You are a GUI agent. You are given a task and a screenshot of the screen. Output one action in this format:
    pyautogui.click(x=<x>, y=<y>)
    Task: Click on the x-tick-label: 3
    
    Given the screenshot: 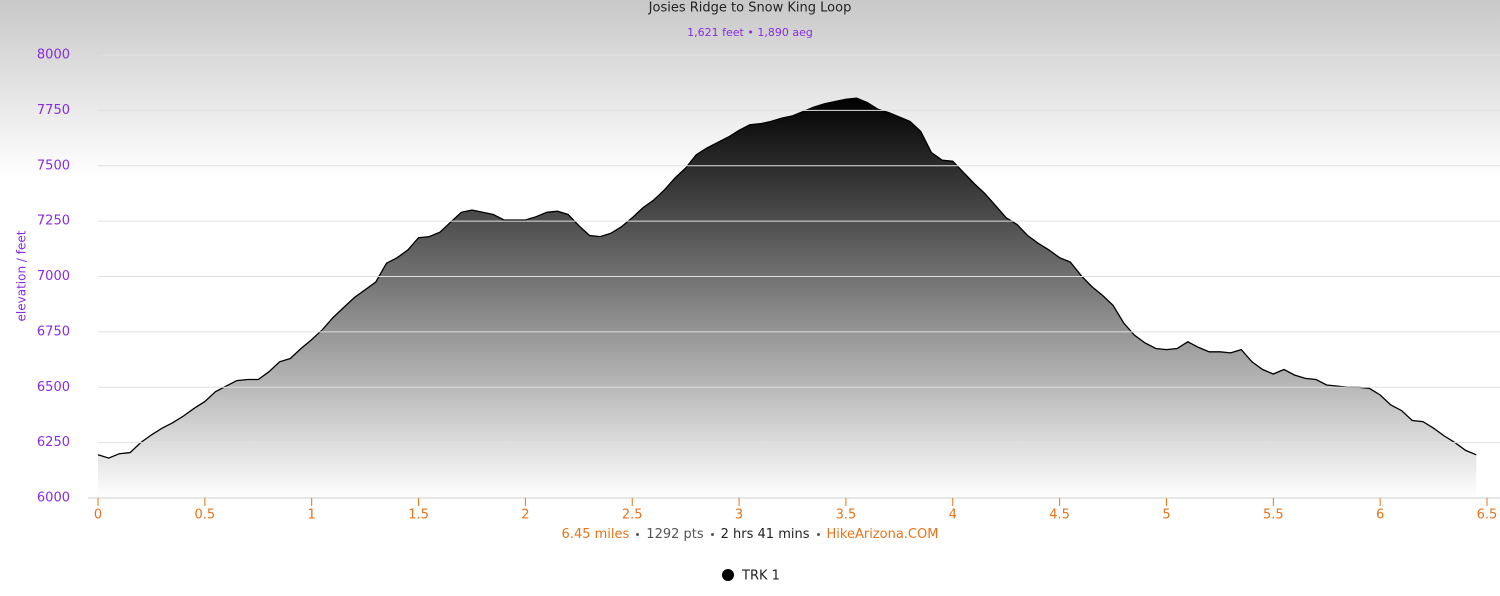 What is the action you would take?
    pyautogui.click(x=739, y=515)
    